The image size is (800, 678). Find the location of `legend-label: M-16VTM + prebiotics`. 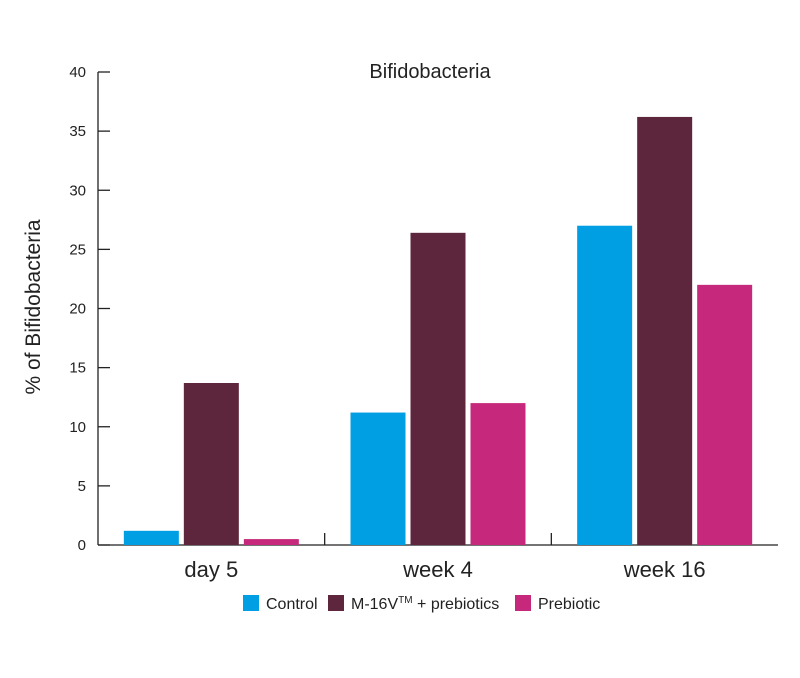

legend-label: M-16VTM + prebiotics is located at coordinates (425, 604).